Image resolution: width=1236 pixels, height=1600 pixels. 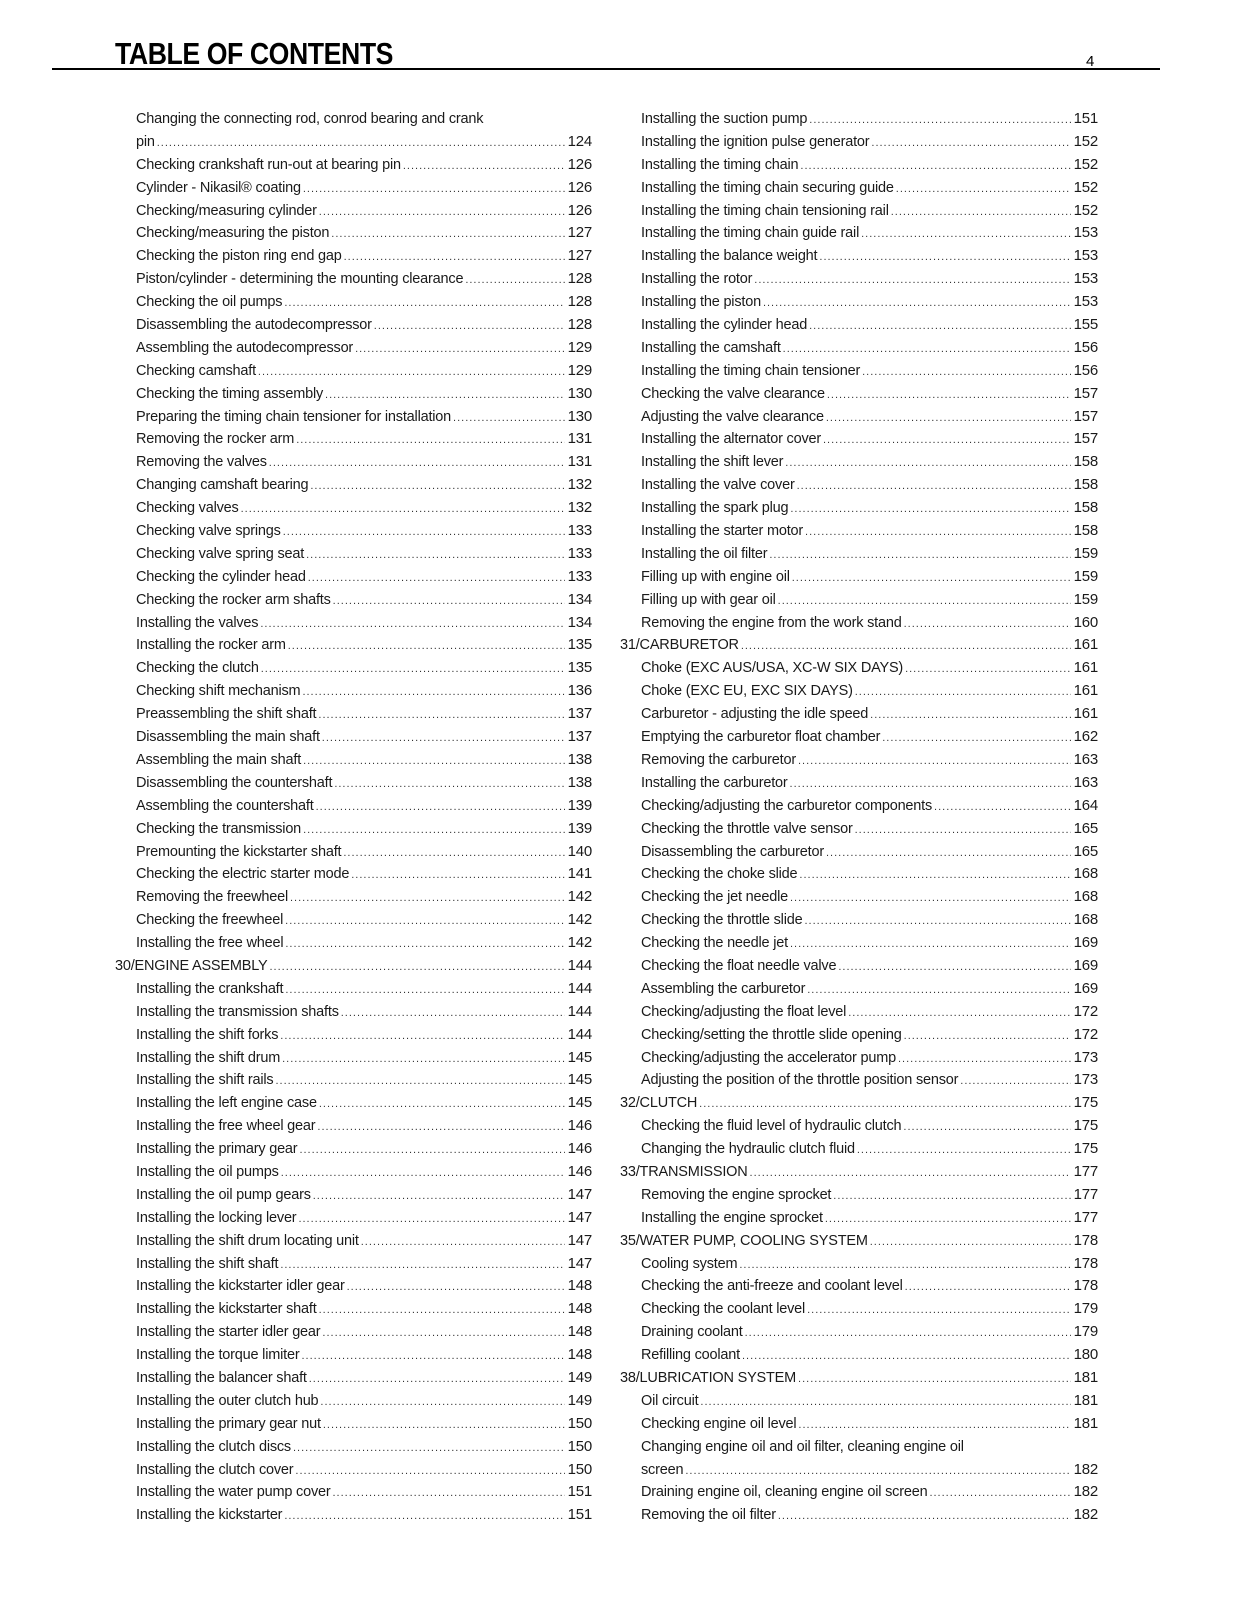 What do you see at coordinates (353, 691) in the screenshot?
I see `toc-entry: Checking shift mechanism 136` at bounding box center [353, 691].